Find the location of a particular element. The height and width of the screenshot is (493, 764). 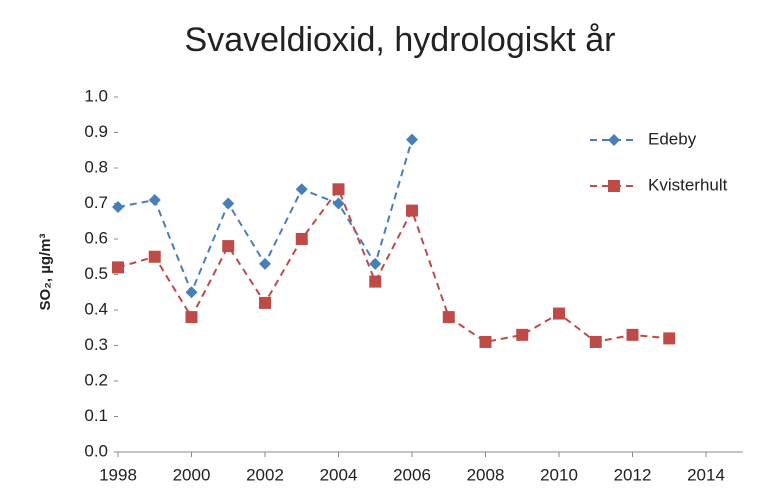

y-tick-label: 0.4 is located at coordinates (96, 308).